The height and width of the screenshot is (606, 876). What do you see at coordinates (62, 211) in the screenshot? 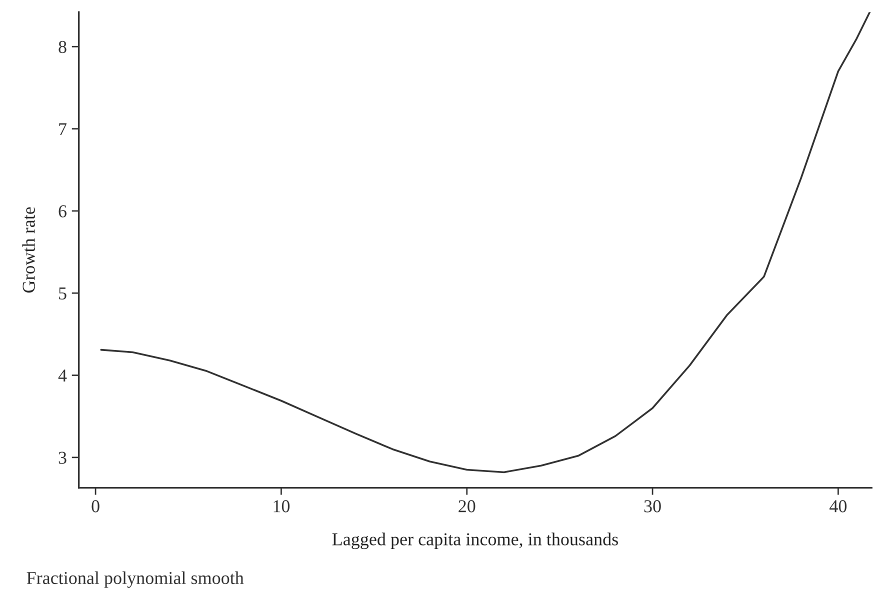
I see `y-tick-label: 6` at bounding box center [62, 211].